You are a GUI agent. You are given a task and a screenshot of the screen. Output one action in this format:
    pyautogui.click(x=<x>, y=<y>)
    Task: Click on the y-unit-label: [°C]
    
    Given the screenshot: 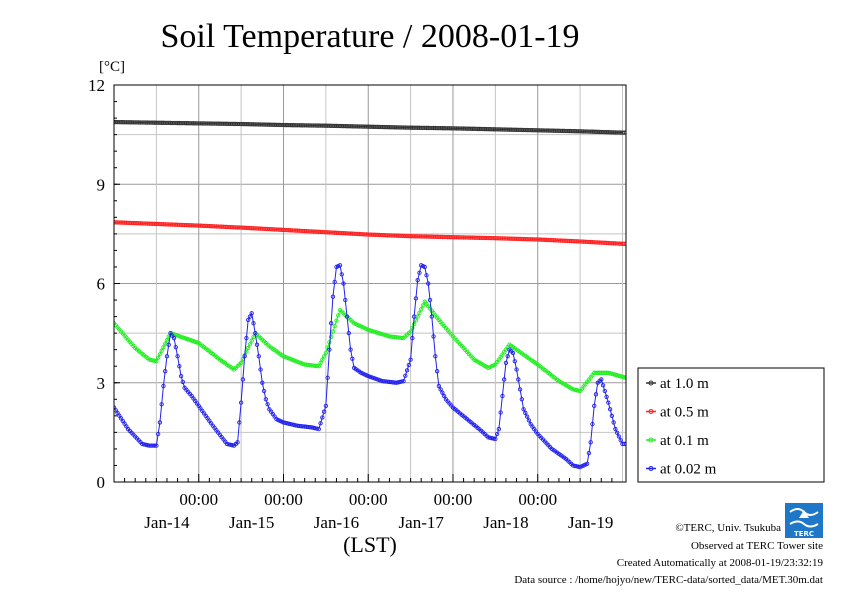 What is the action you would take?
    pyautogui.click(x=112, y=67)
    